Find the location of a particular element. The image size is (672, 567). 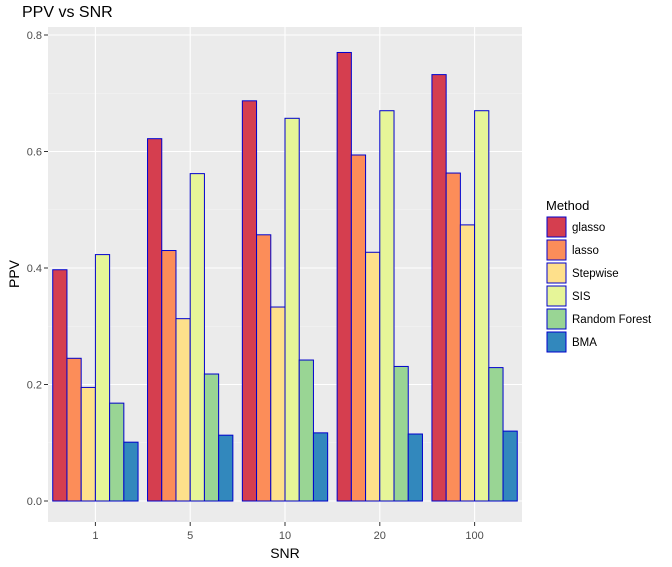

y-tick-label: 0.4 is located at coordinates (34, 269).